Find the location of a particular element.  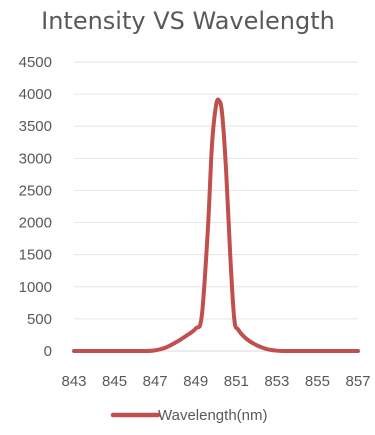

y-tick-label: 500 is located at coordinates (39, 319).